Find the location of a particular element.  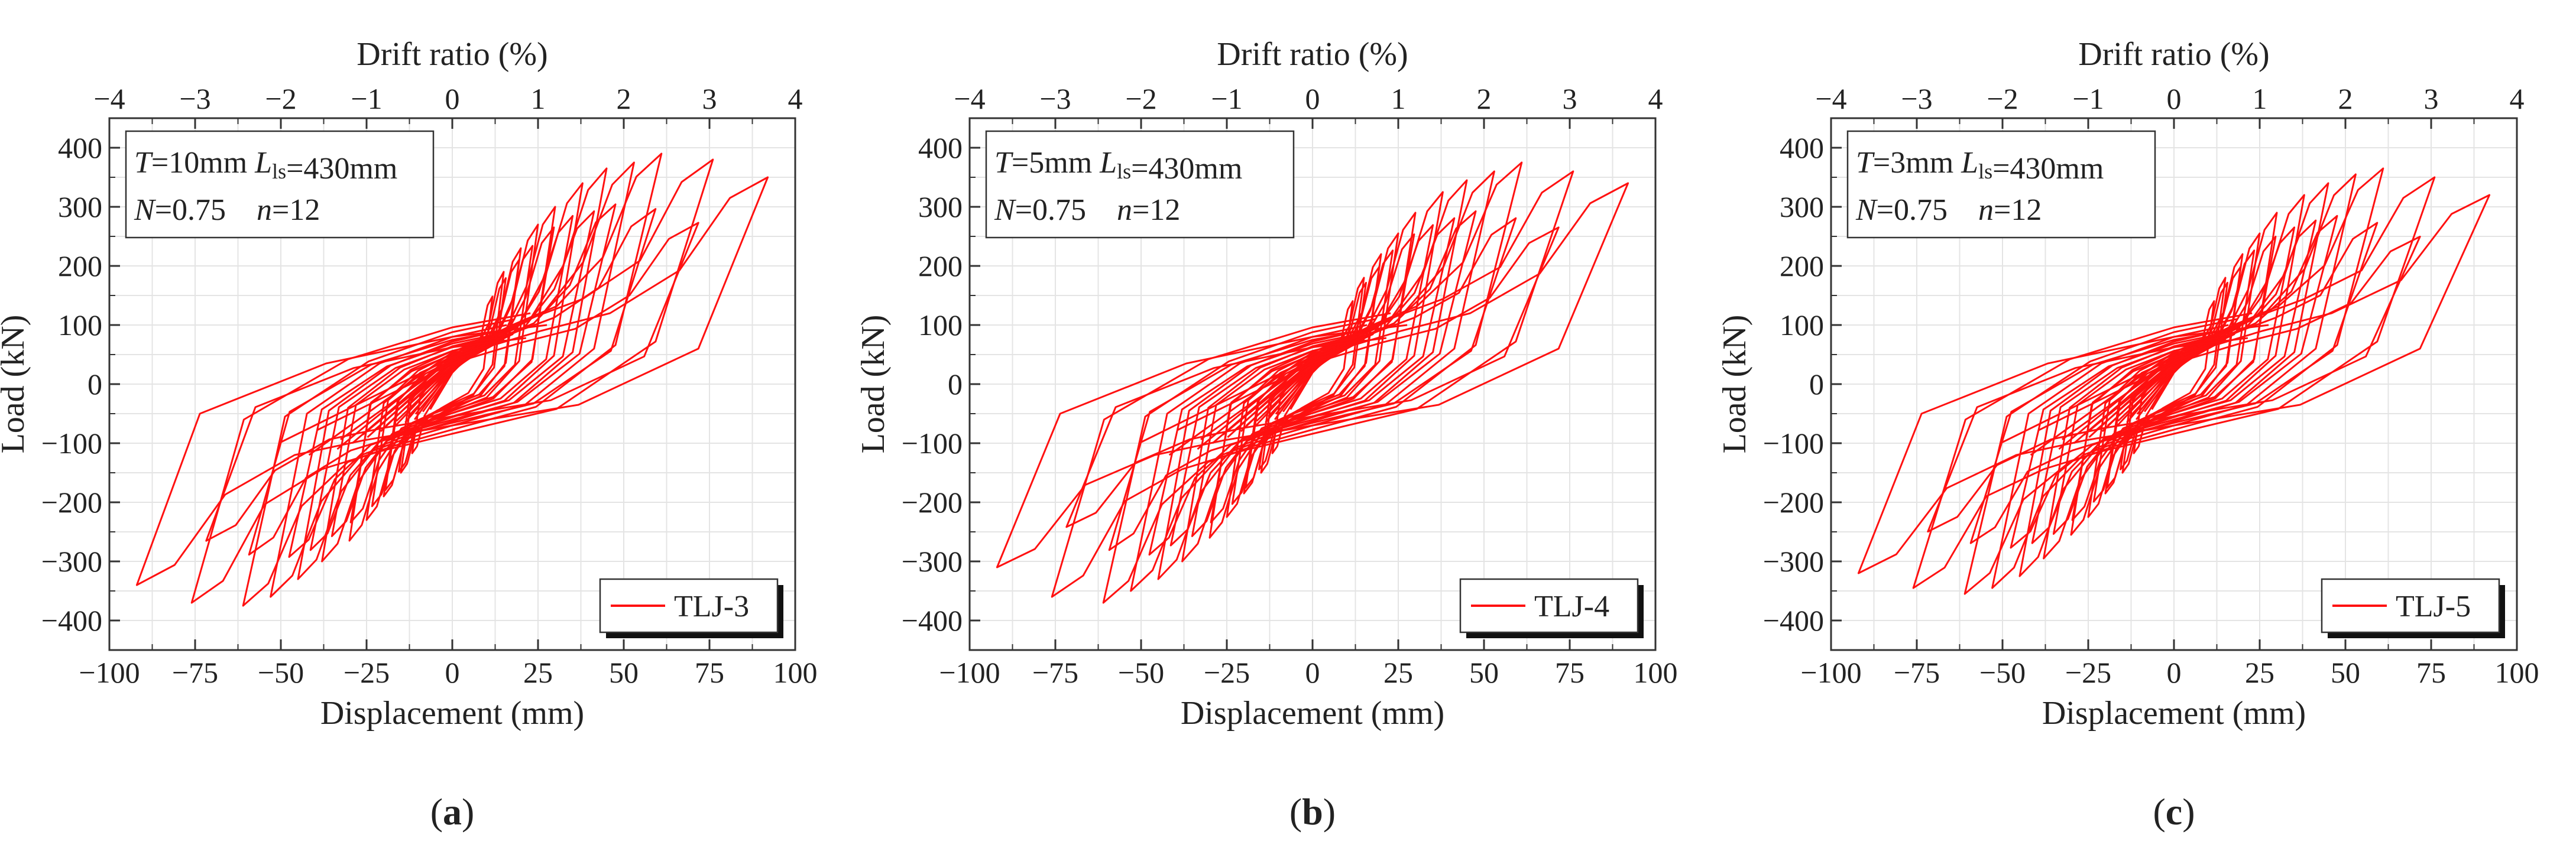

top-tick-label: 4 is located at coordinates (795, 98).